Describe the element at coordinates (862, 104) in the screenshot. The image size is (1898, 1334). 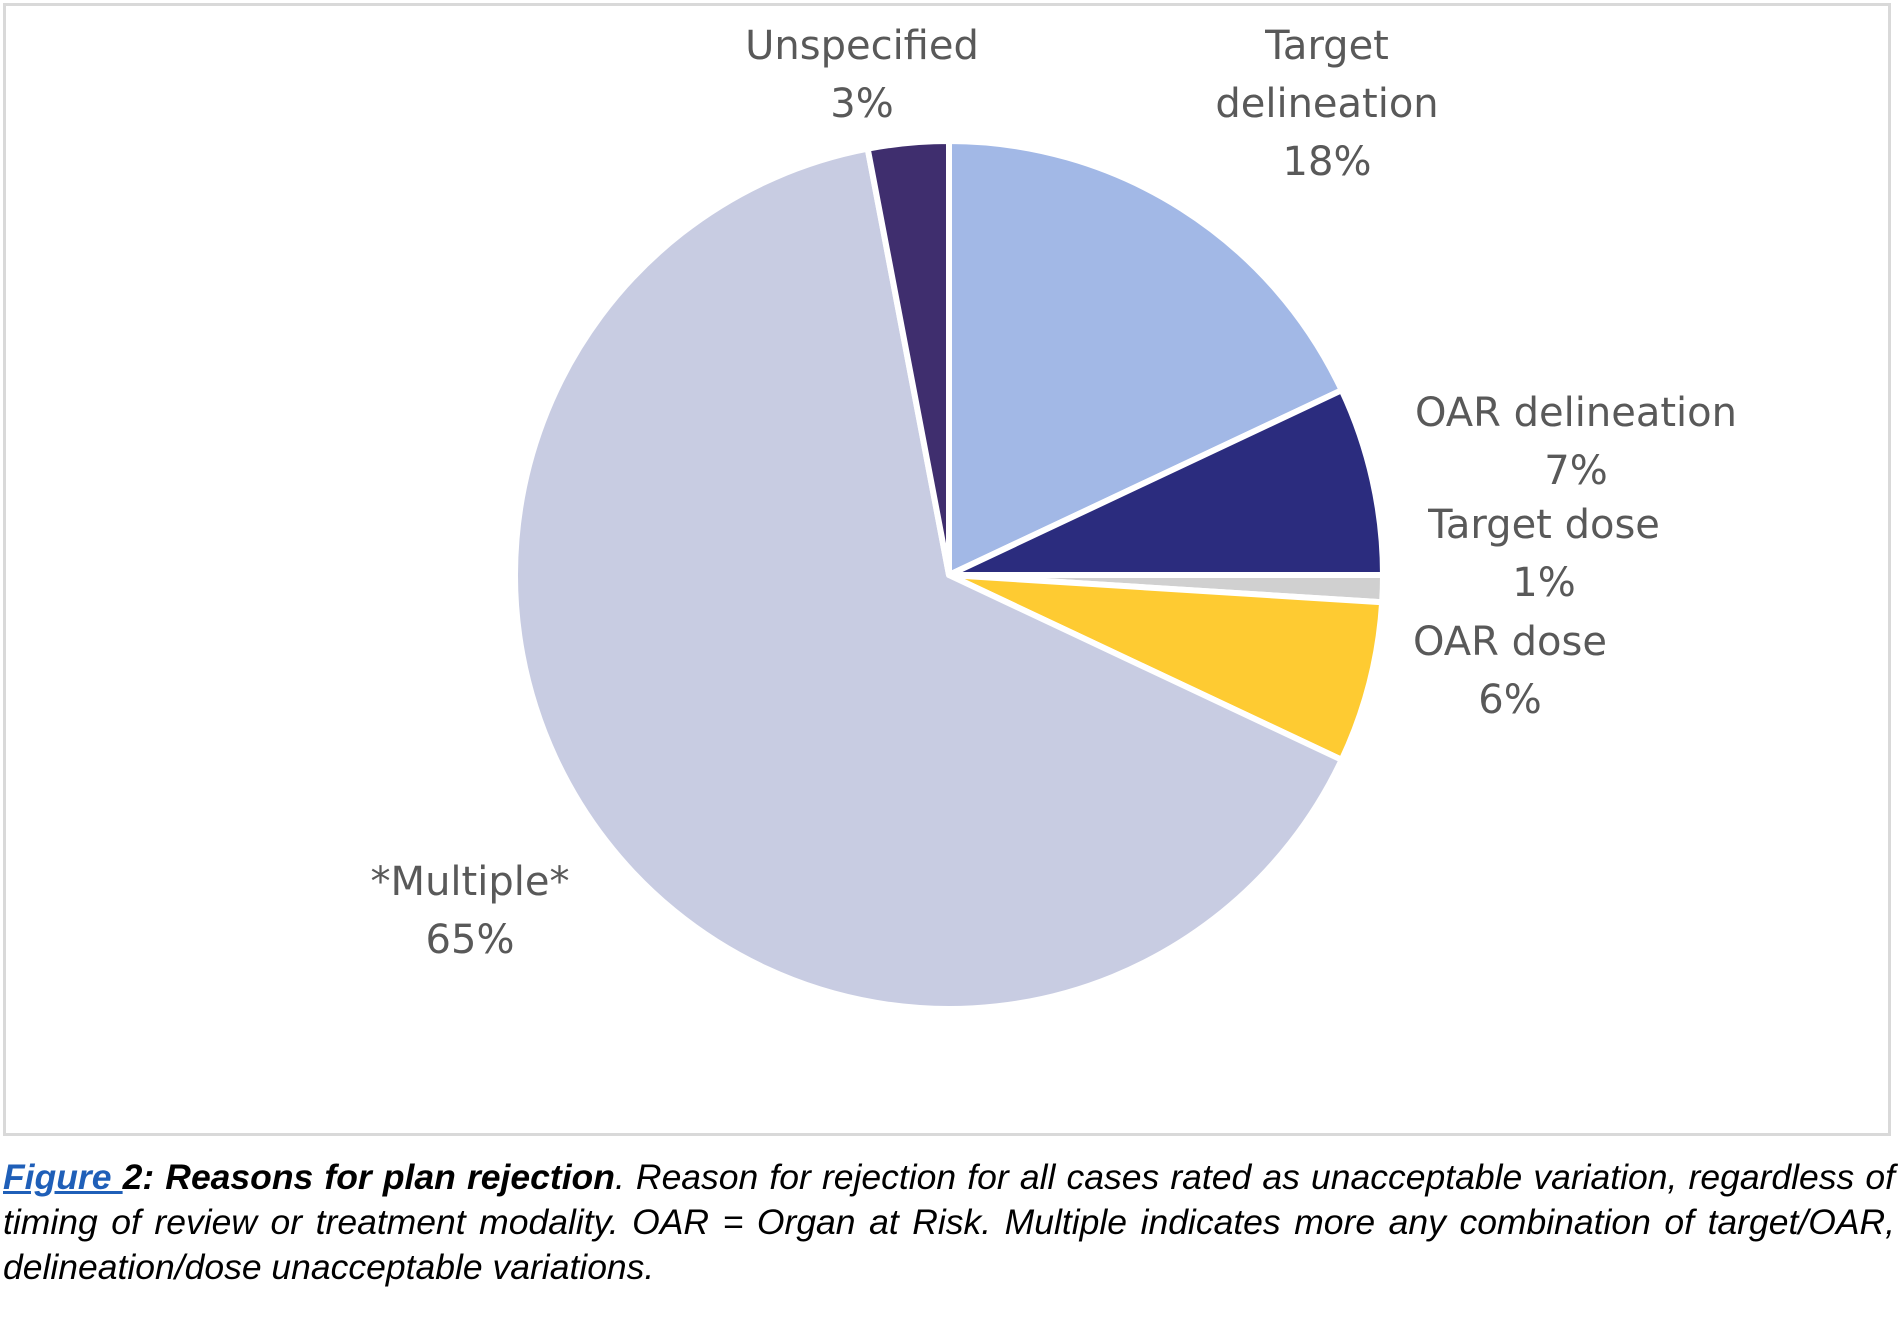
I see `slice-label-percent: 3%` at that location.